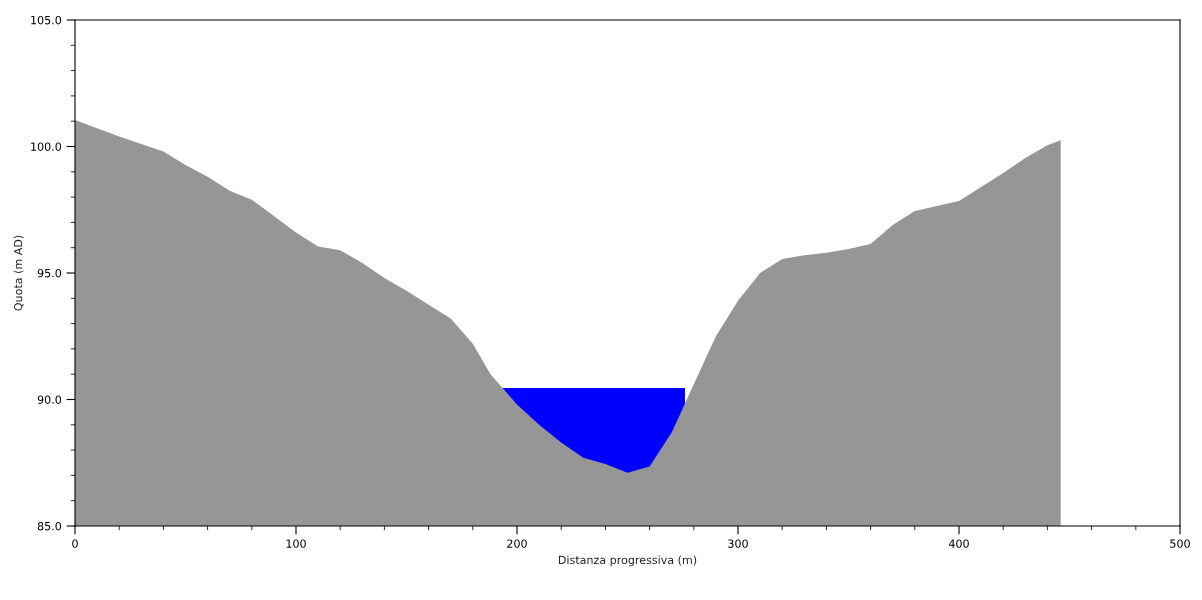 This screenshot has height=600, width=1202. What do you see at coordinates (46, 146) in the screenshot?
I see `y-tick-label: 100.0` at bounding box center [46, 146].